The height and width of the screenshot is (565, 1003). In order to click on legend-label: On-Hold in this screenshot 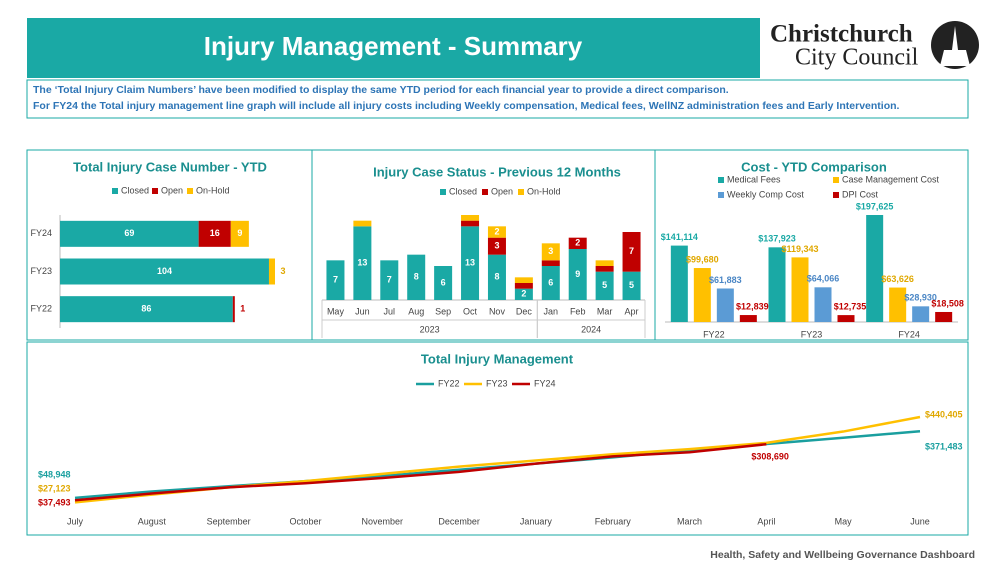, I will do `click(213, 190)`.